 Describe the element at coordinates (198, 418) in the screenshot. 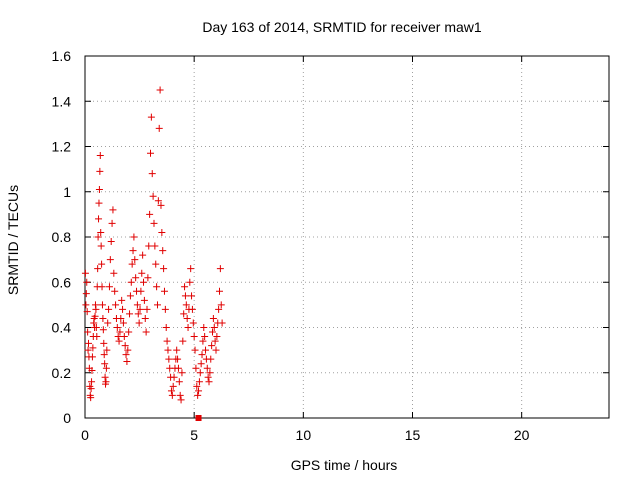

I see `square-marker` at that location.